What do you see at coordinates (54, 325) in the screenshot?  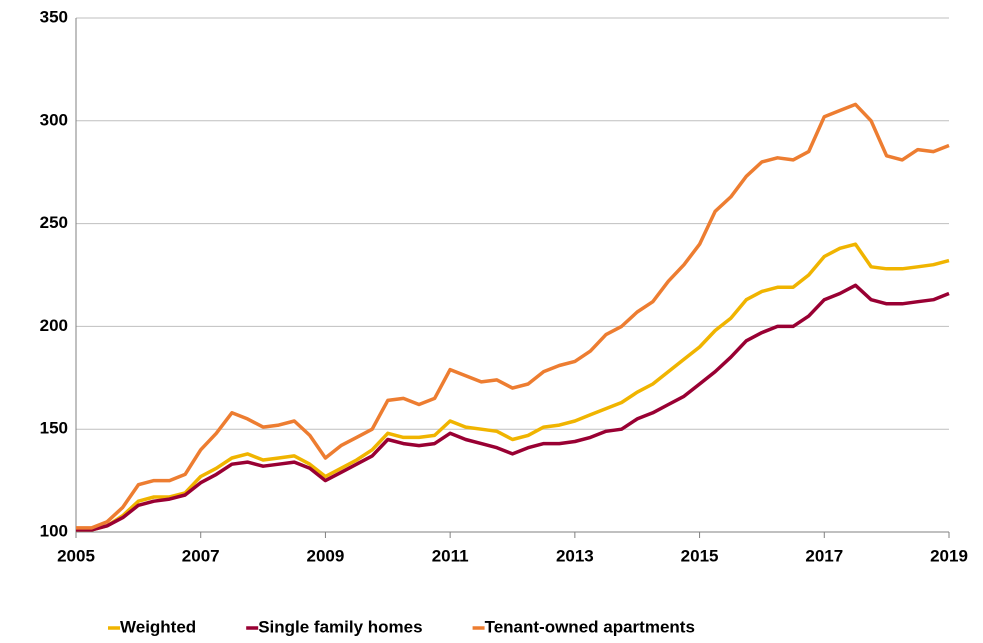 I see `y-tick-label: 200` at bounding box center [54, 325].